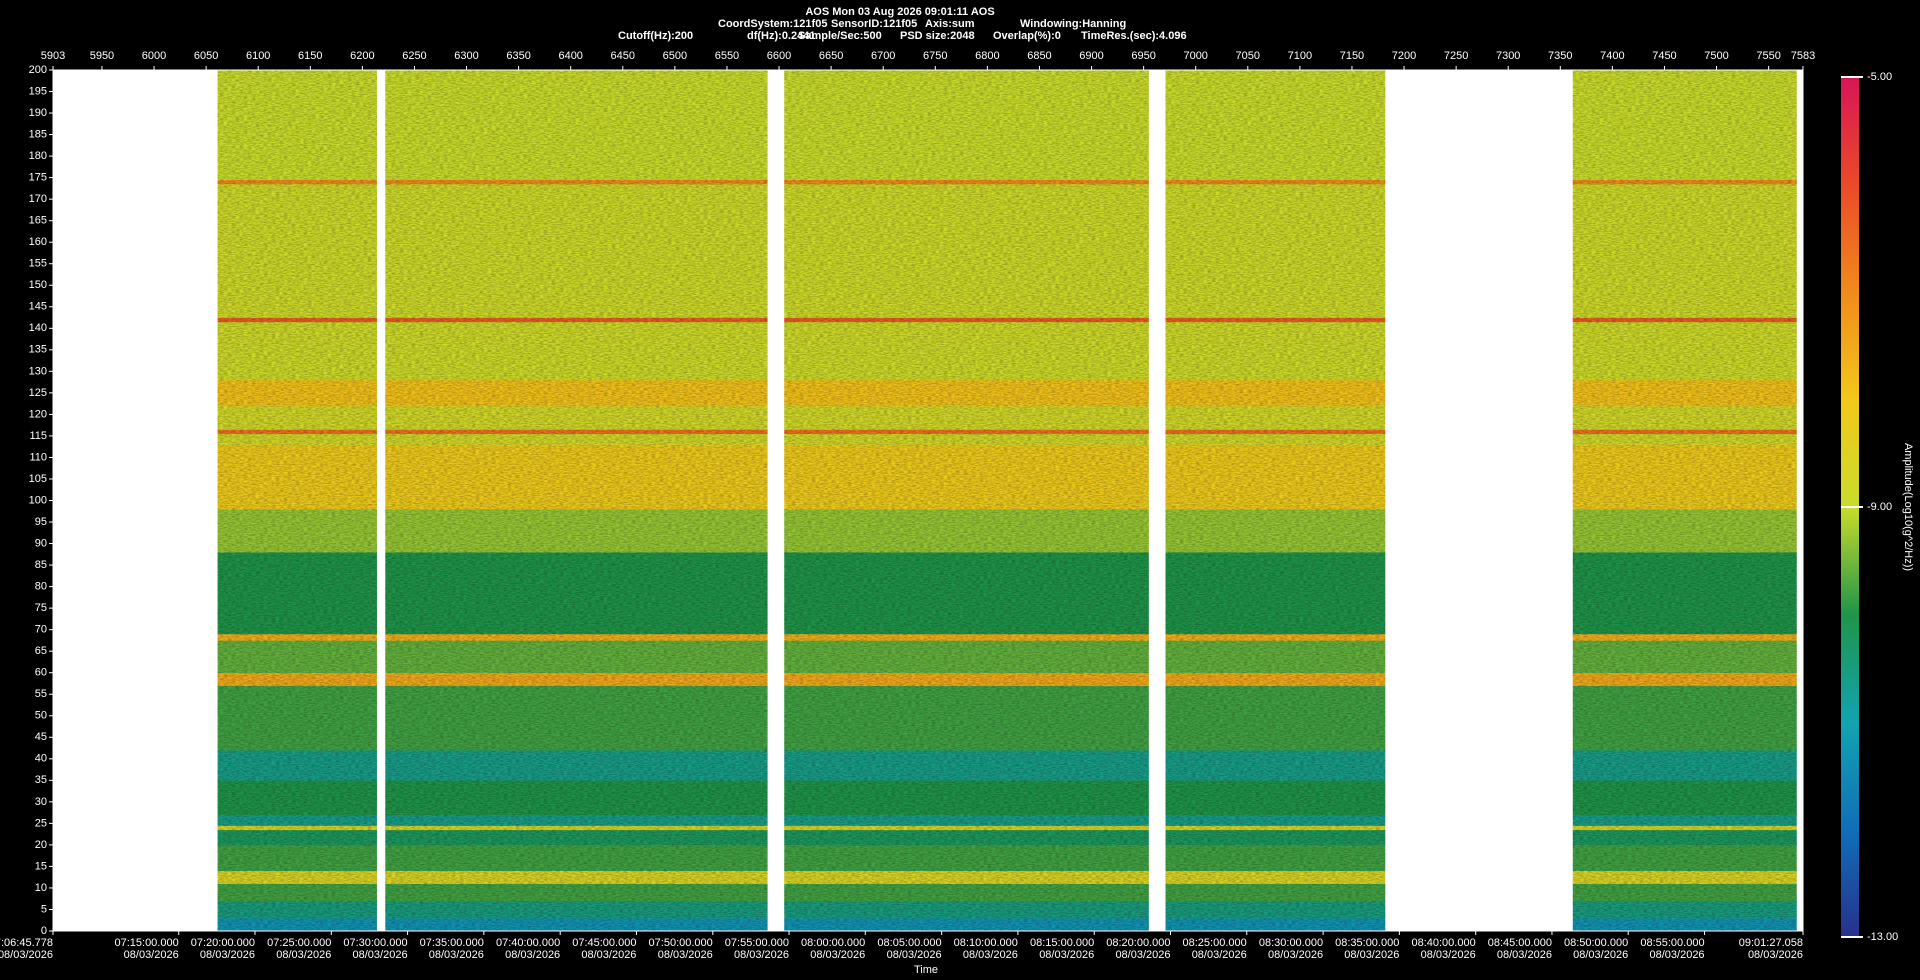 This screenshot has height=980, width=1920. What do you see at coordinates (935, 56) in the screenshot?
I see `x-tick-label: 6750` at bounding box center [935, 56].